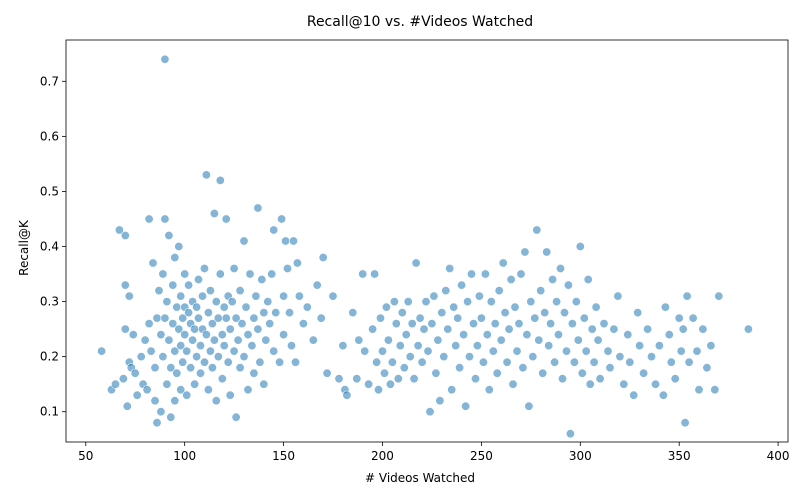  I want to click on y-tick-label: 0.6, so click(49, 136).